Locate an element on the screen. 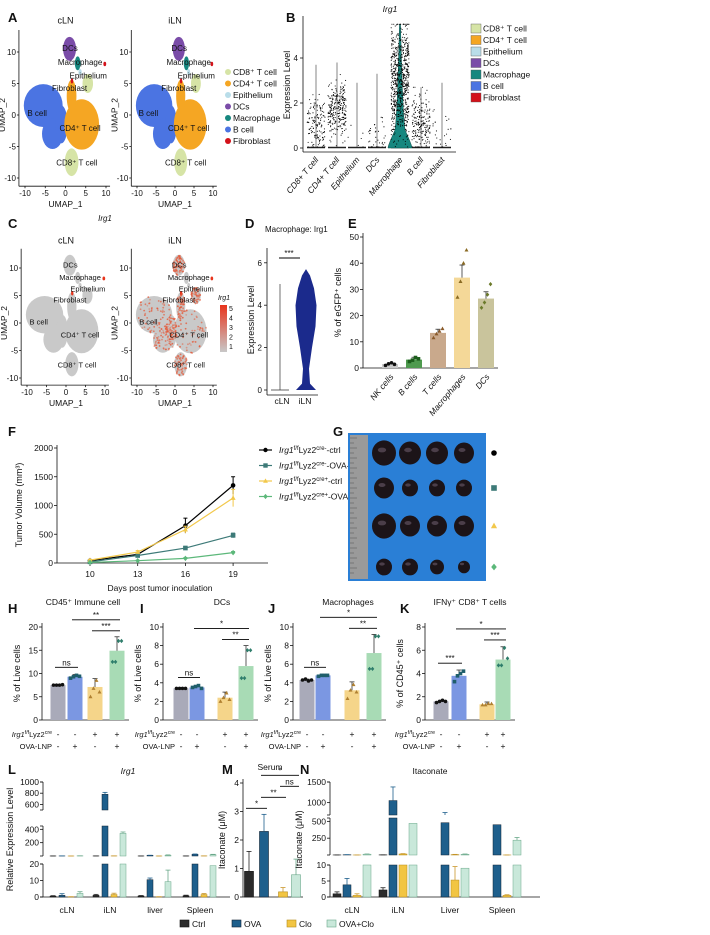 This screenshot has width=710, height=935. y-tick-label: 1500 is located at coordinates (316, 782).